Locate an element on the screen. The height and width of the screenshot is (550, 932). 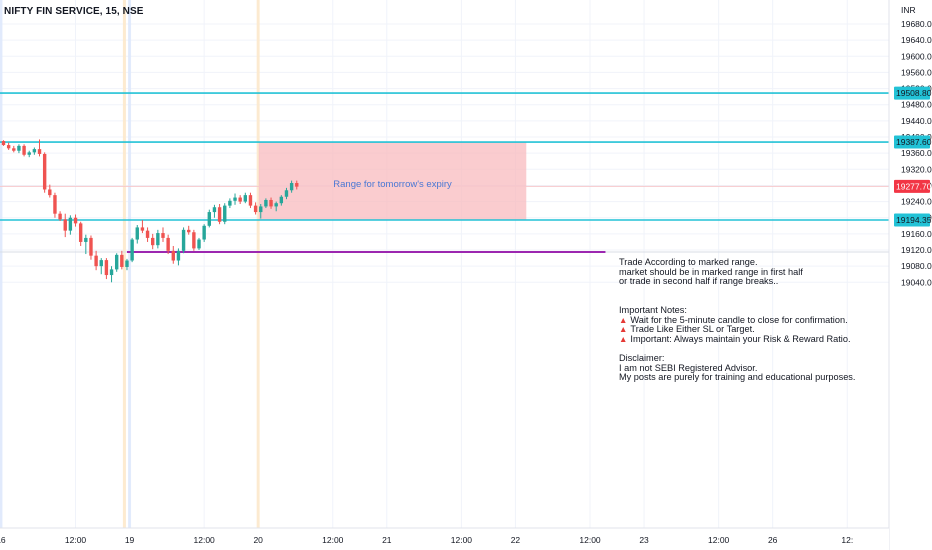
range-box is located at coordinates (392, 181).